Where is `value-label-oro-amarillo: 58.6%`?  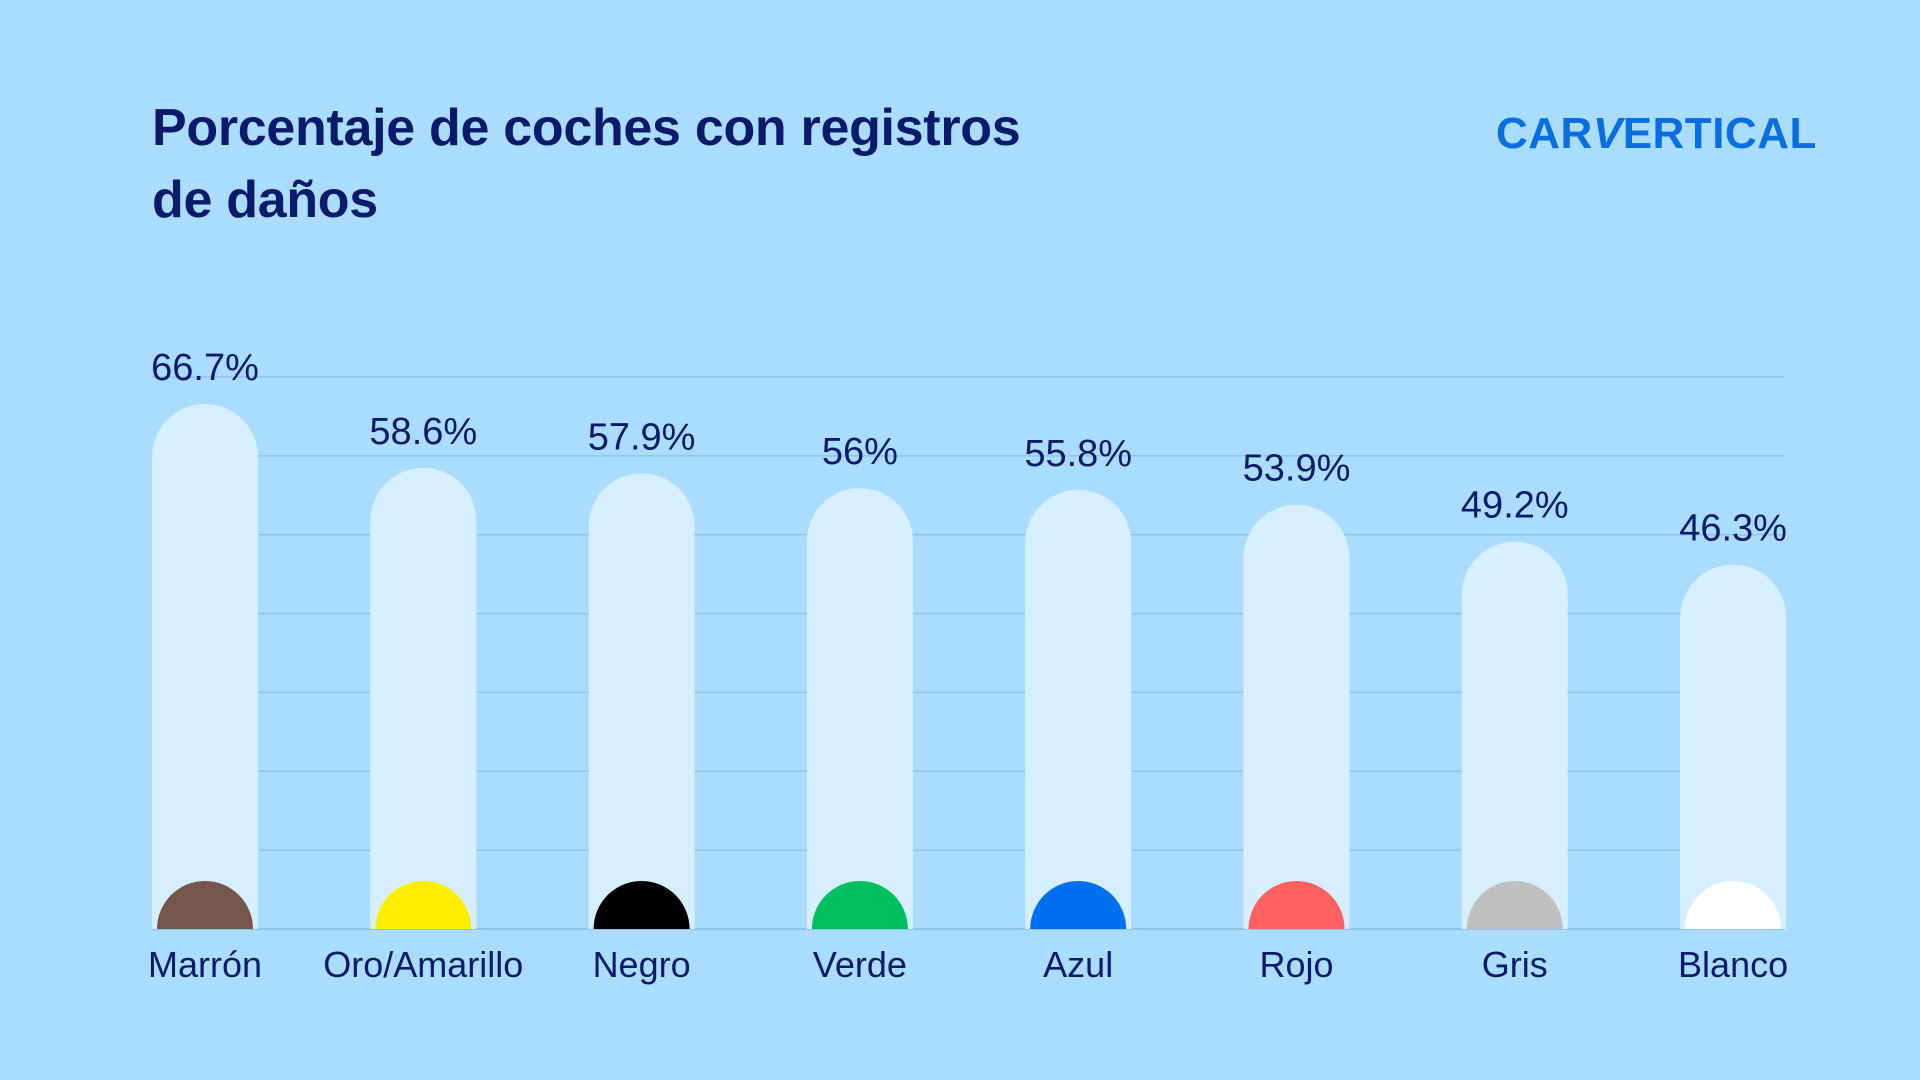 value-label-oro-amarillo: 58.6% is located at coordinates (423, 432).